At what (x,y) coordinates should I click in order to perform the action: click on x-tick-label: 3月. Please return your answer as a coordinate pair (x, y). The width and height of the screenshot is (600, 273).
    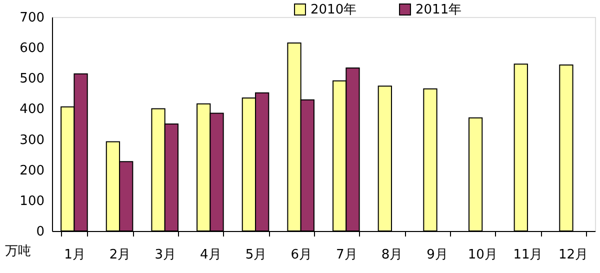
    Looking at the image, I should click on (165, 255).